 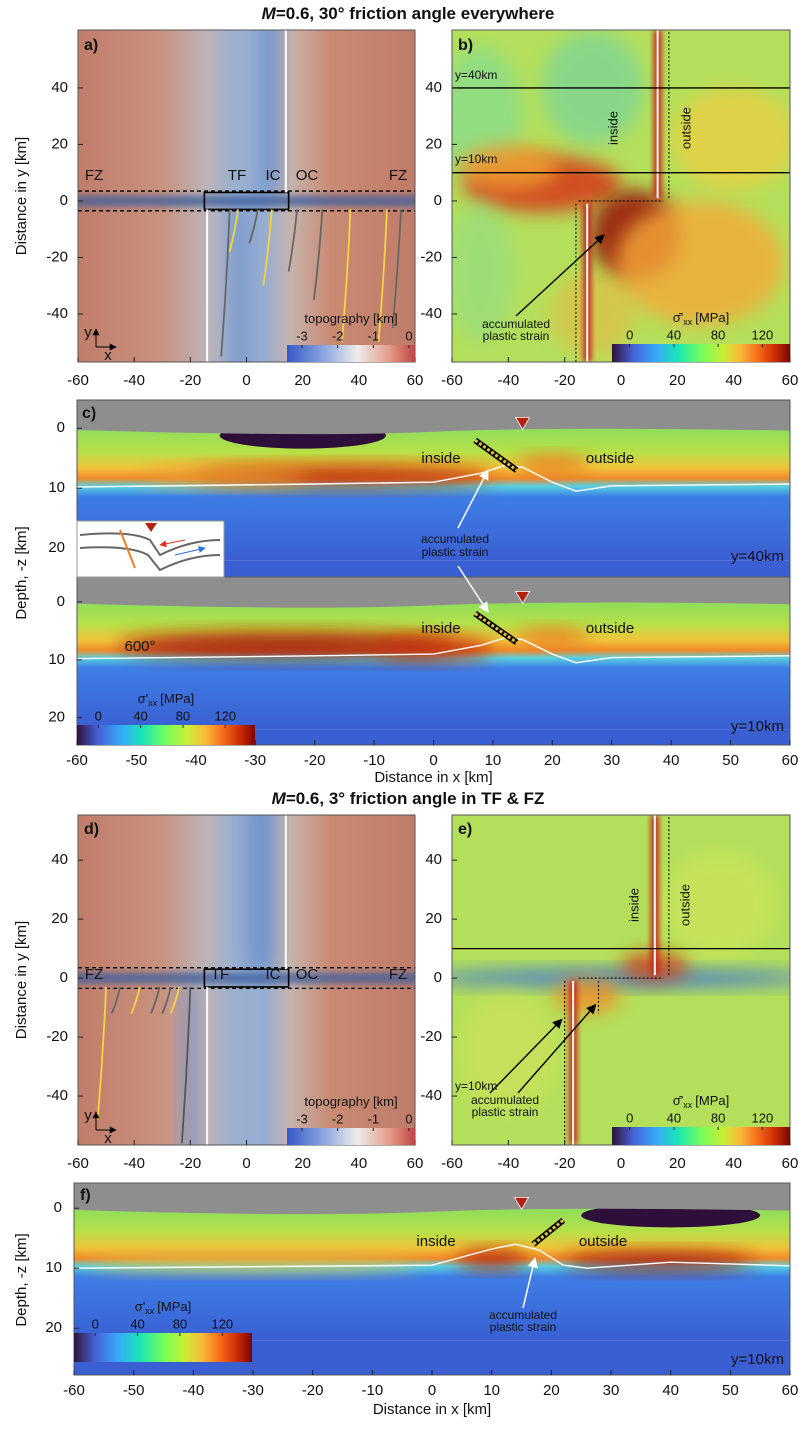 I want to click on isotherm, so click(x=432, y=1256).